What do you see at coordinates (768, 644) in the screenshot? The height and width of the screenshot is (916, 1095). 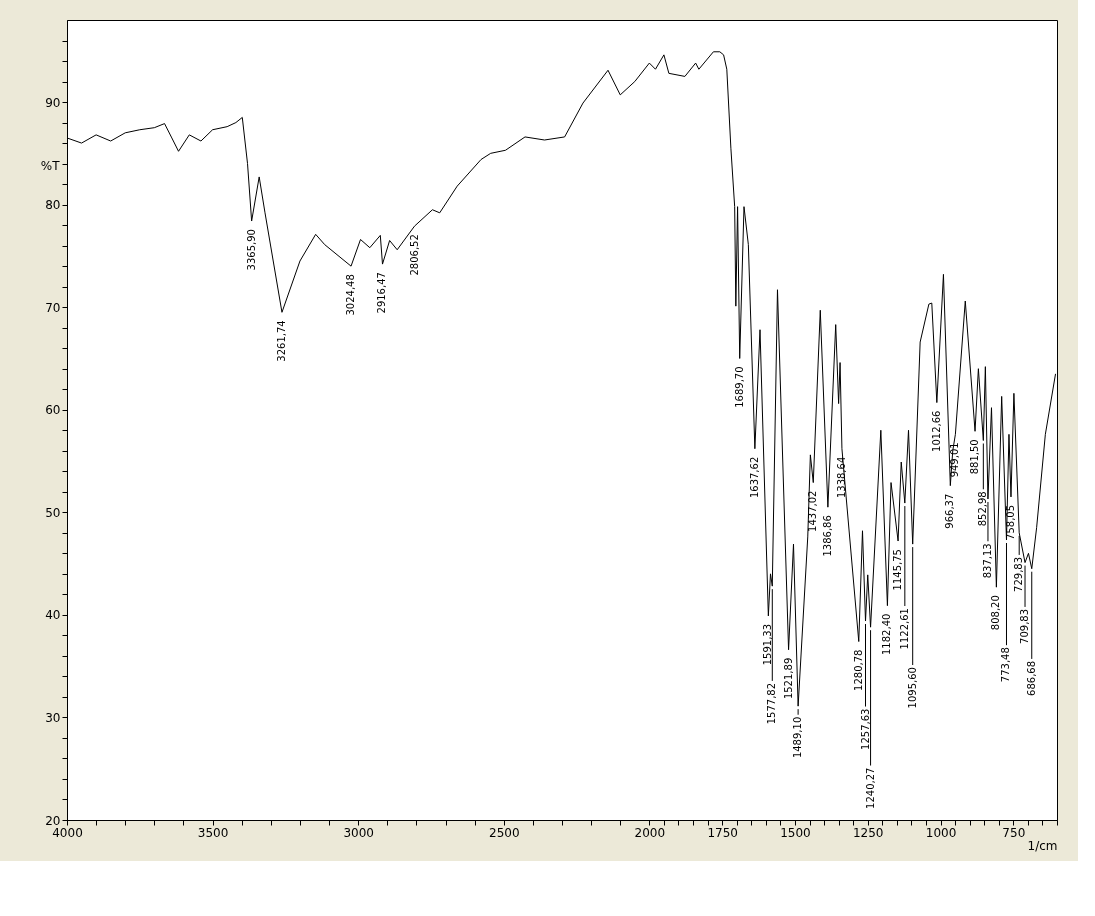 I see `annotation: 1591,33` at bounding box center [768, 644].